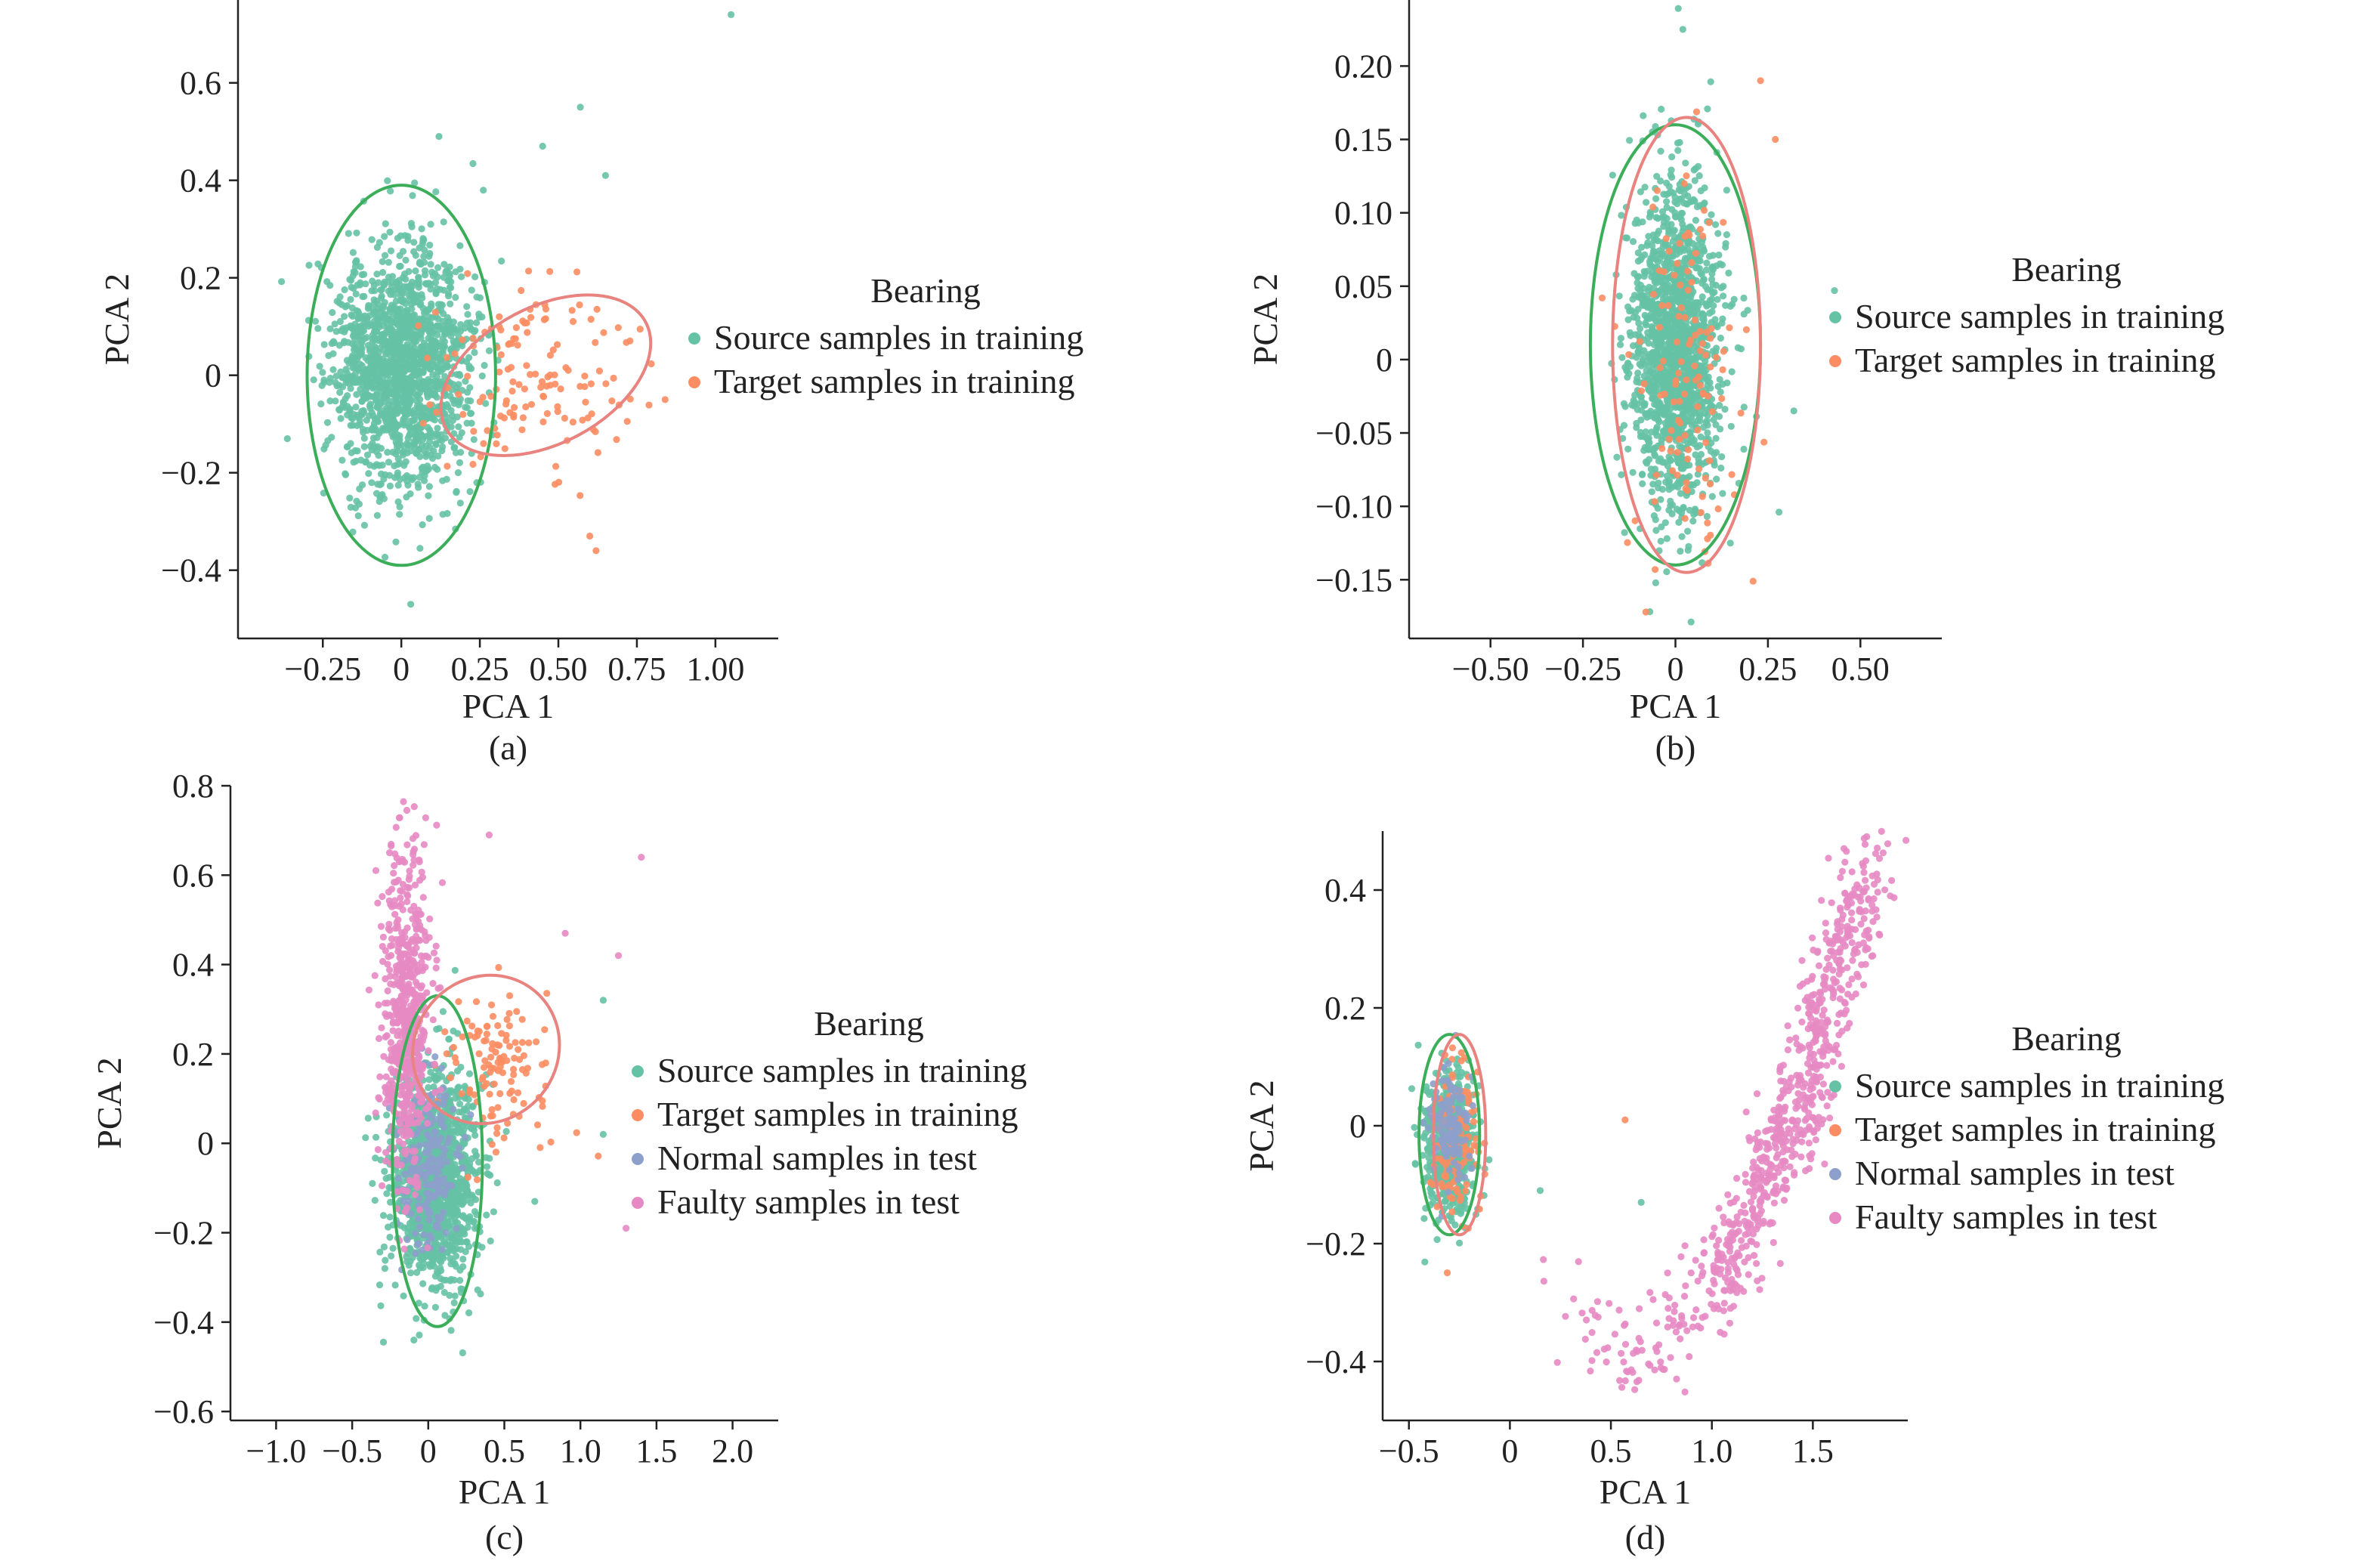  What do you see at coordinates (200, 181) in the screenshot?
I see `y-tick-label: 0.4` at bounding box center [200, 181].